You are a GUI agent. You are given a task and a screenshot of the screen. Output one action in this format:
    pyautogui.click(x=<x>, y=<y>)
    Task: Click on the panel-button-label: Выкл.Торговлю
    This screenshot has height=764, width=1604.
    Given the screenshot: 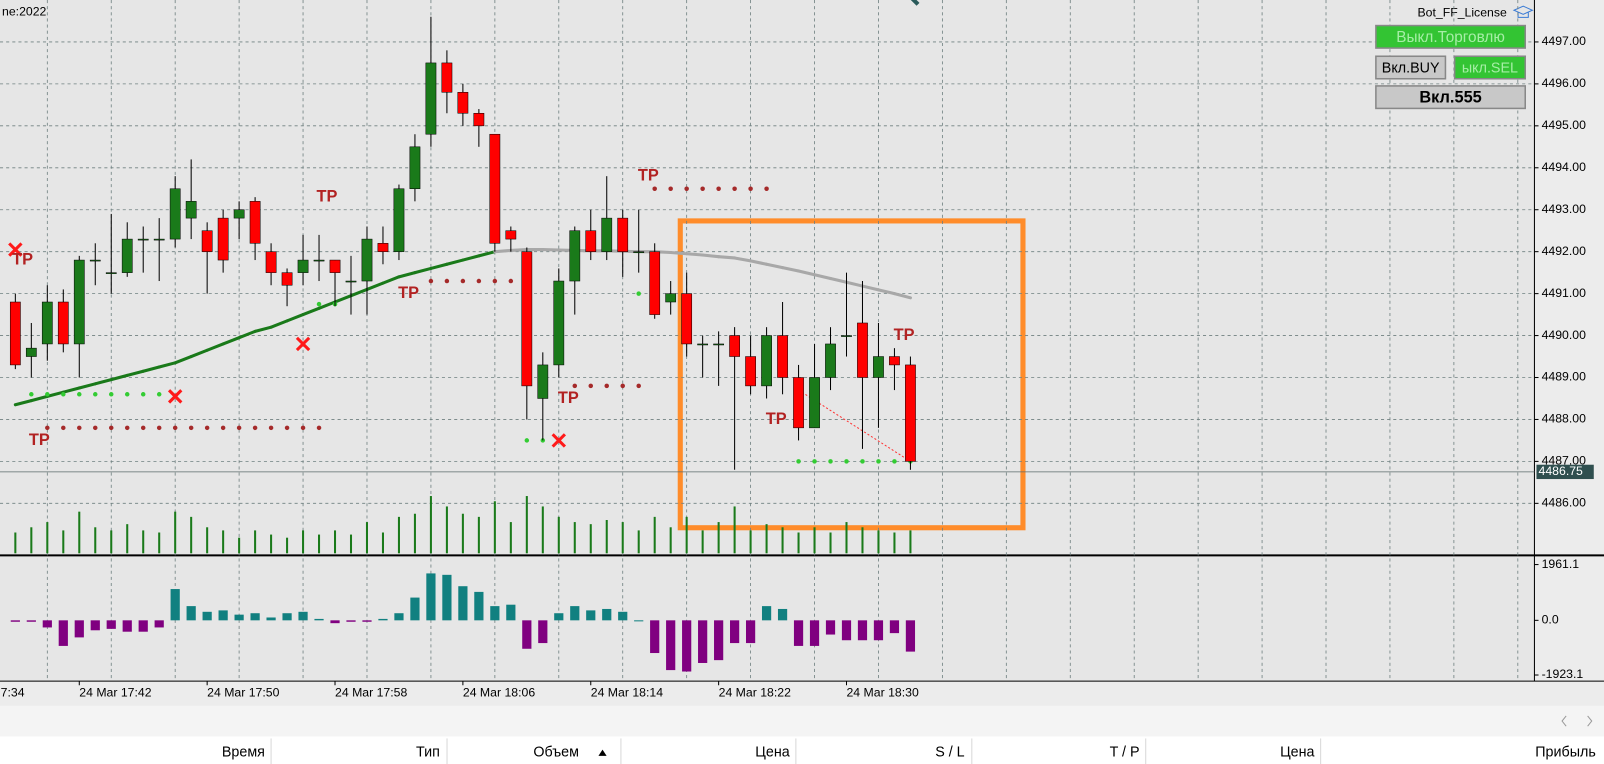 What is the action you would take?
    pyautogui.click(x=1450, y=37)
    